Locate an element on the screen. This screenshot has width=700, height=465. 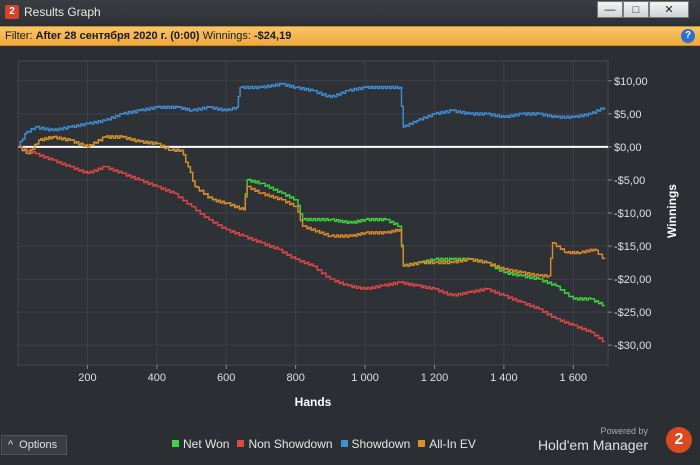
y-tick-label: -$15,00 is located at coordinates (632, 247).